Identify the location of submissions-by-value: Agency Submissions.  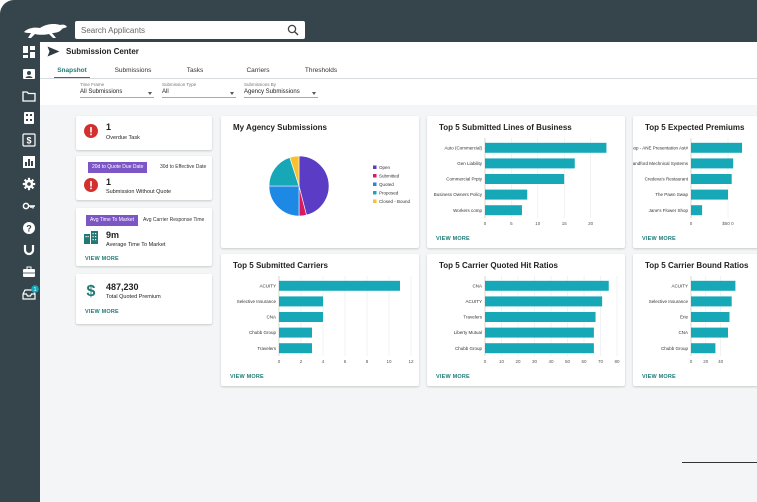
(281, 93).